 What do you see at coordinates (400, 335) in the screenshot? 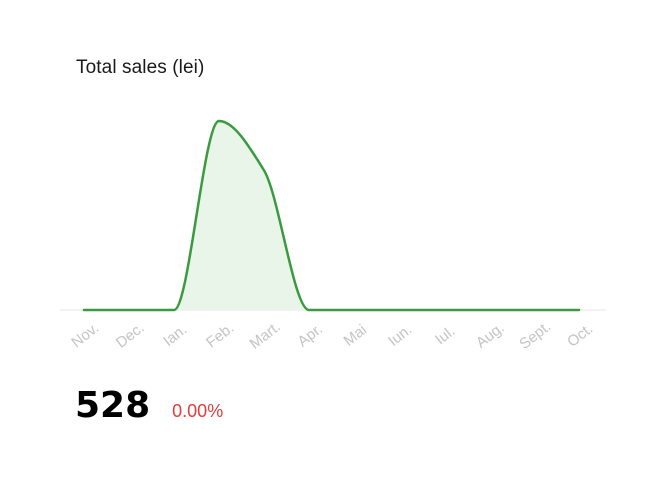
I see `x-tick-label: Iun.` at bounding box center [400, 335].